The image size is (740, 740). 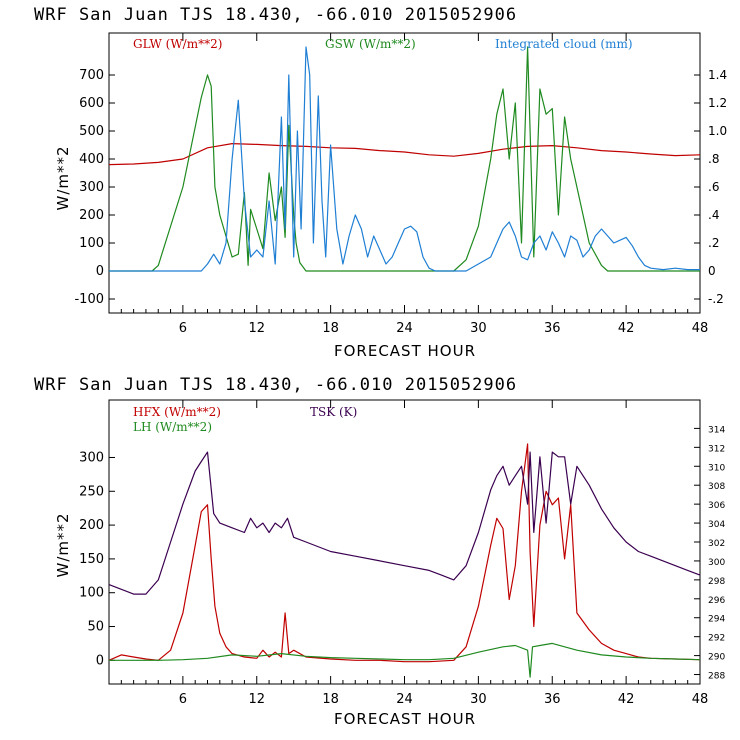 I want to click on y2-tick-label: 306, so click(x=716, y=506).